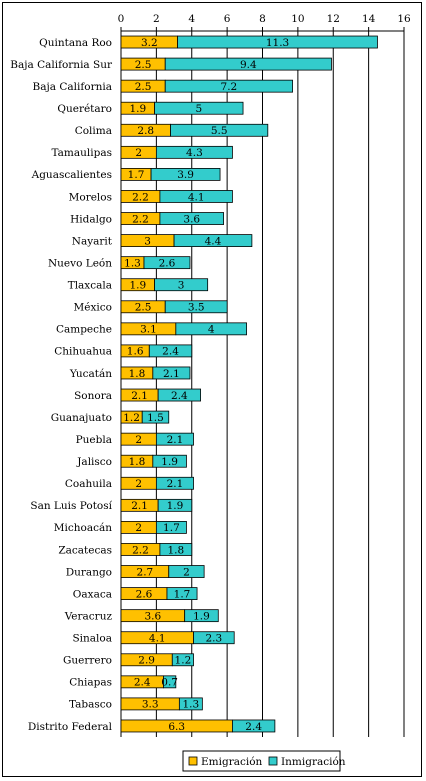 The height and width of the screenshot is (781, 426). Describe the element at coordinates (91, 219) in the screenshot. I see `category-label: Hidalgo` at that location.